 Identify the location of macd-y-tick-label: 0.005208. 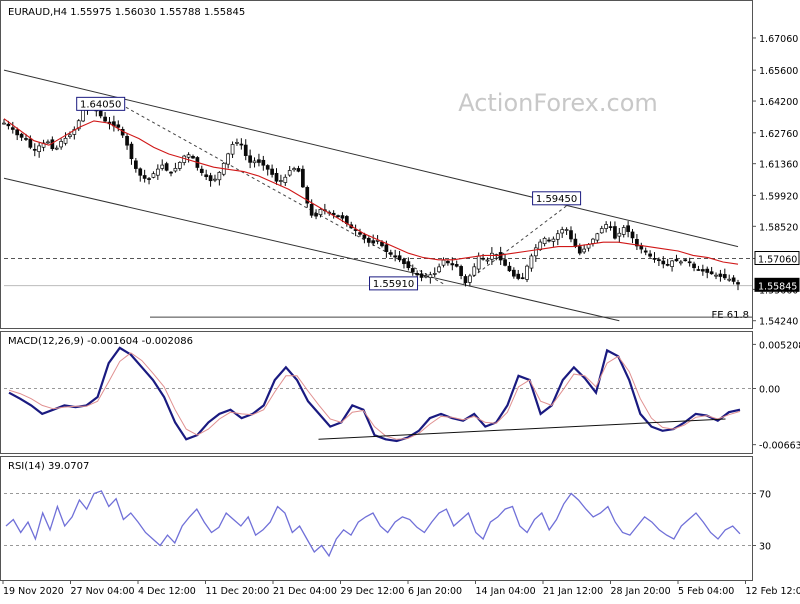
(779, 345).